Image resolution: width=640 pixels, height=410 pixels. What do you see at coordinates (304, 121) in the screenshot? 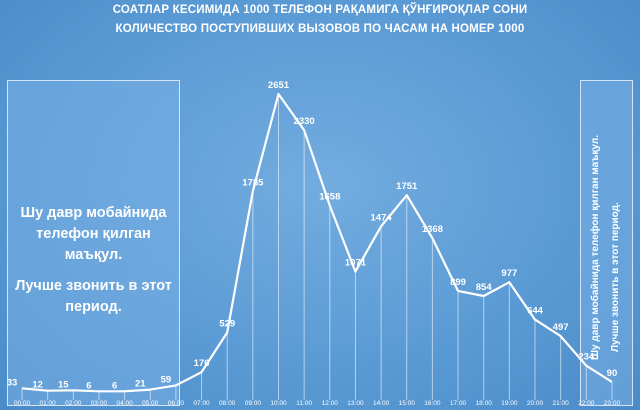
I see `data-label-1100: 2330` at bounding box center [304, 121].